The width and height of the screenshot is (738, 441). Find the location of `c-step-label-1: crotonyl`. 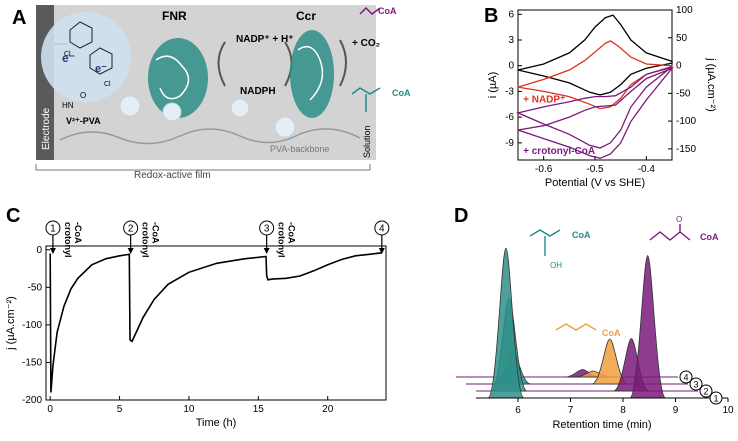

c-step-label-1: crotonyl is located at coordinates (68, 240).